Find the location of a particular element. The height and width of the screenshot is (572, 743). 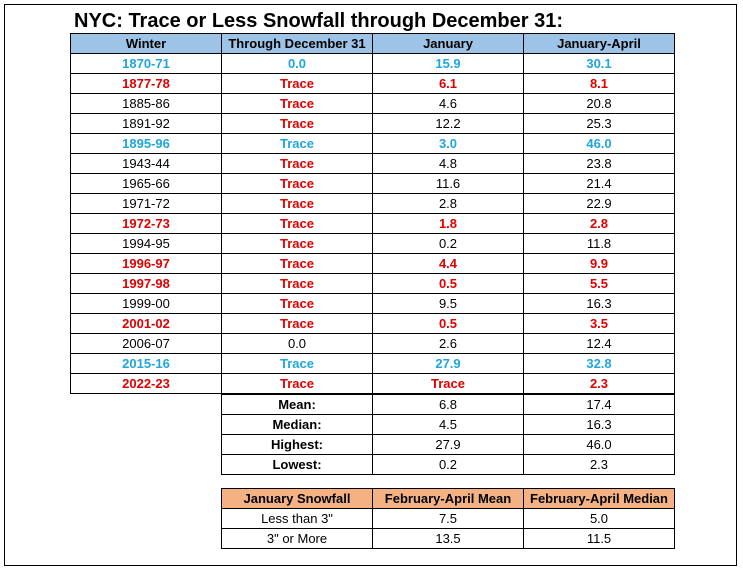

table-row: 2006-07 0.0 2.6 12.4 is located at coordinates (372, 343).